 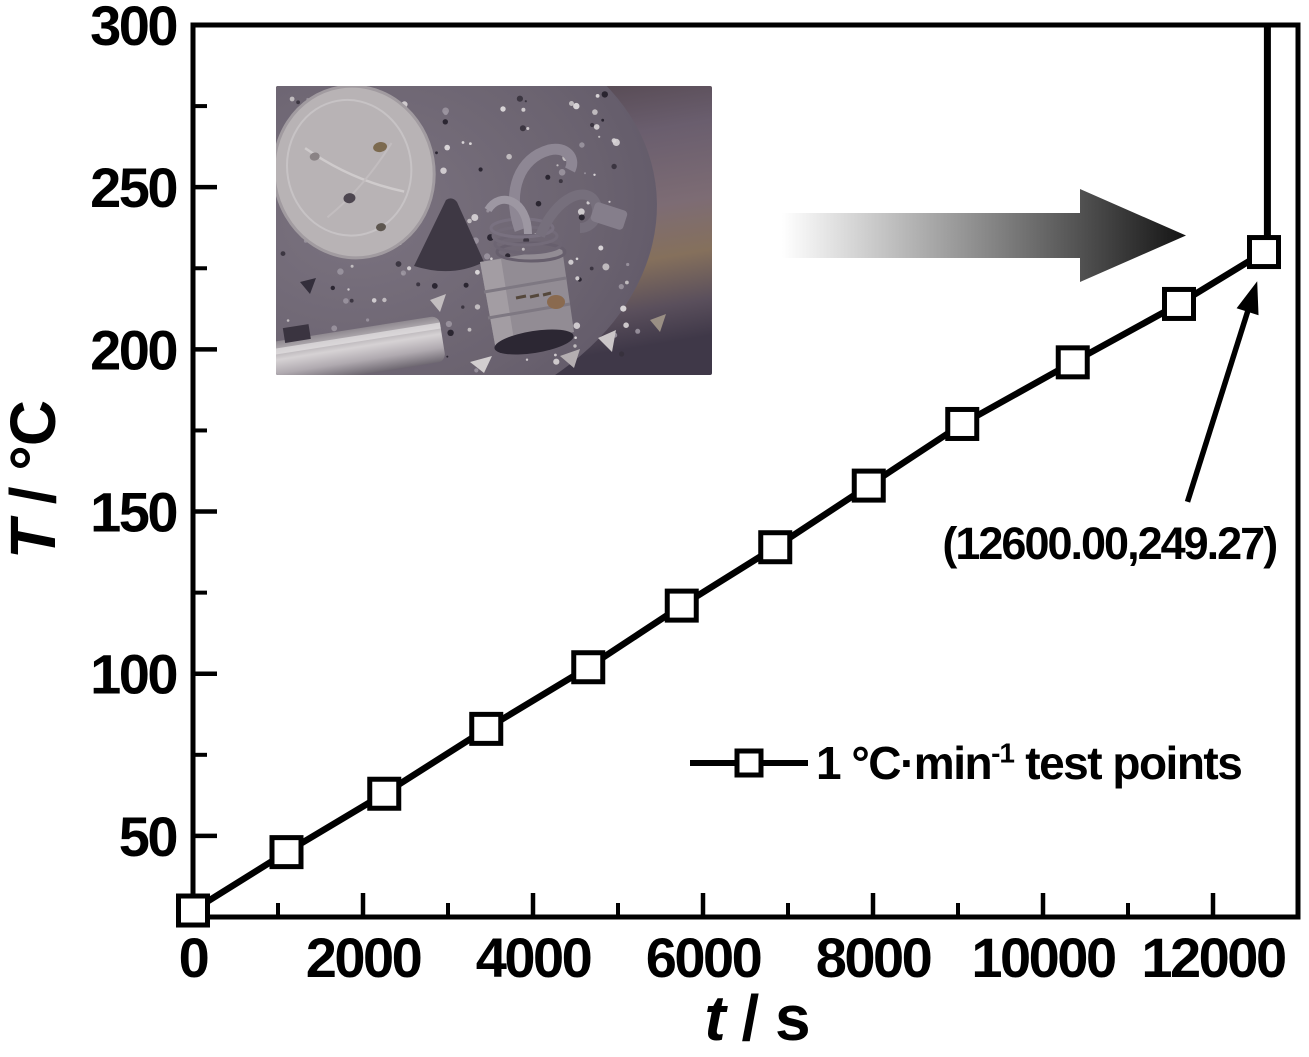 I want to click on x-tick-label-6000: 6000, so click(x=703, y=957).